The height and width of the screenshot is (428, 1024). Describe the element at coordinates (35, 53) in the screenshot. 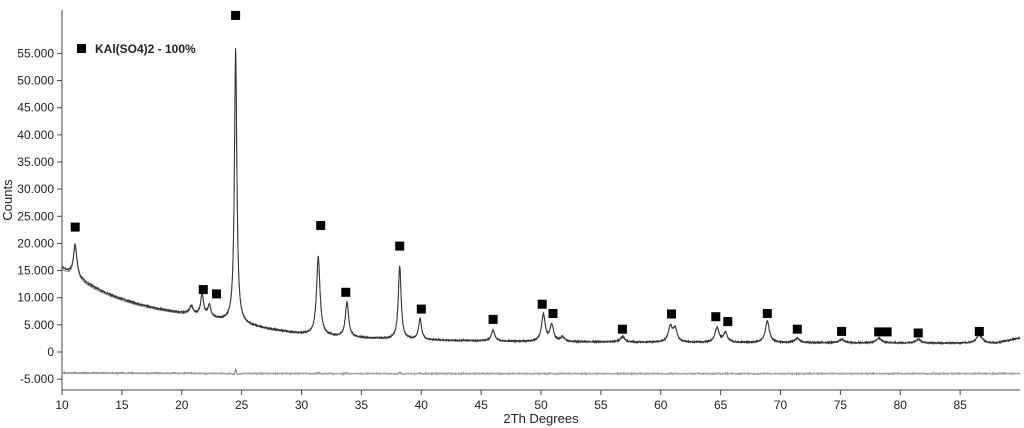

I see `y-tick-label: 55.000` at that location.